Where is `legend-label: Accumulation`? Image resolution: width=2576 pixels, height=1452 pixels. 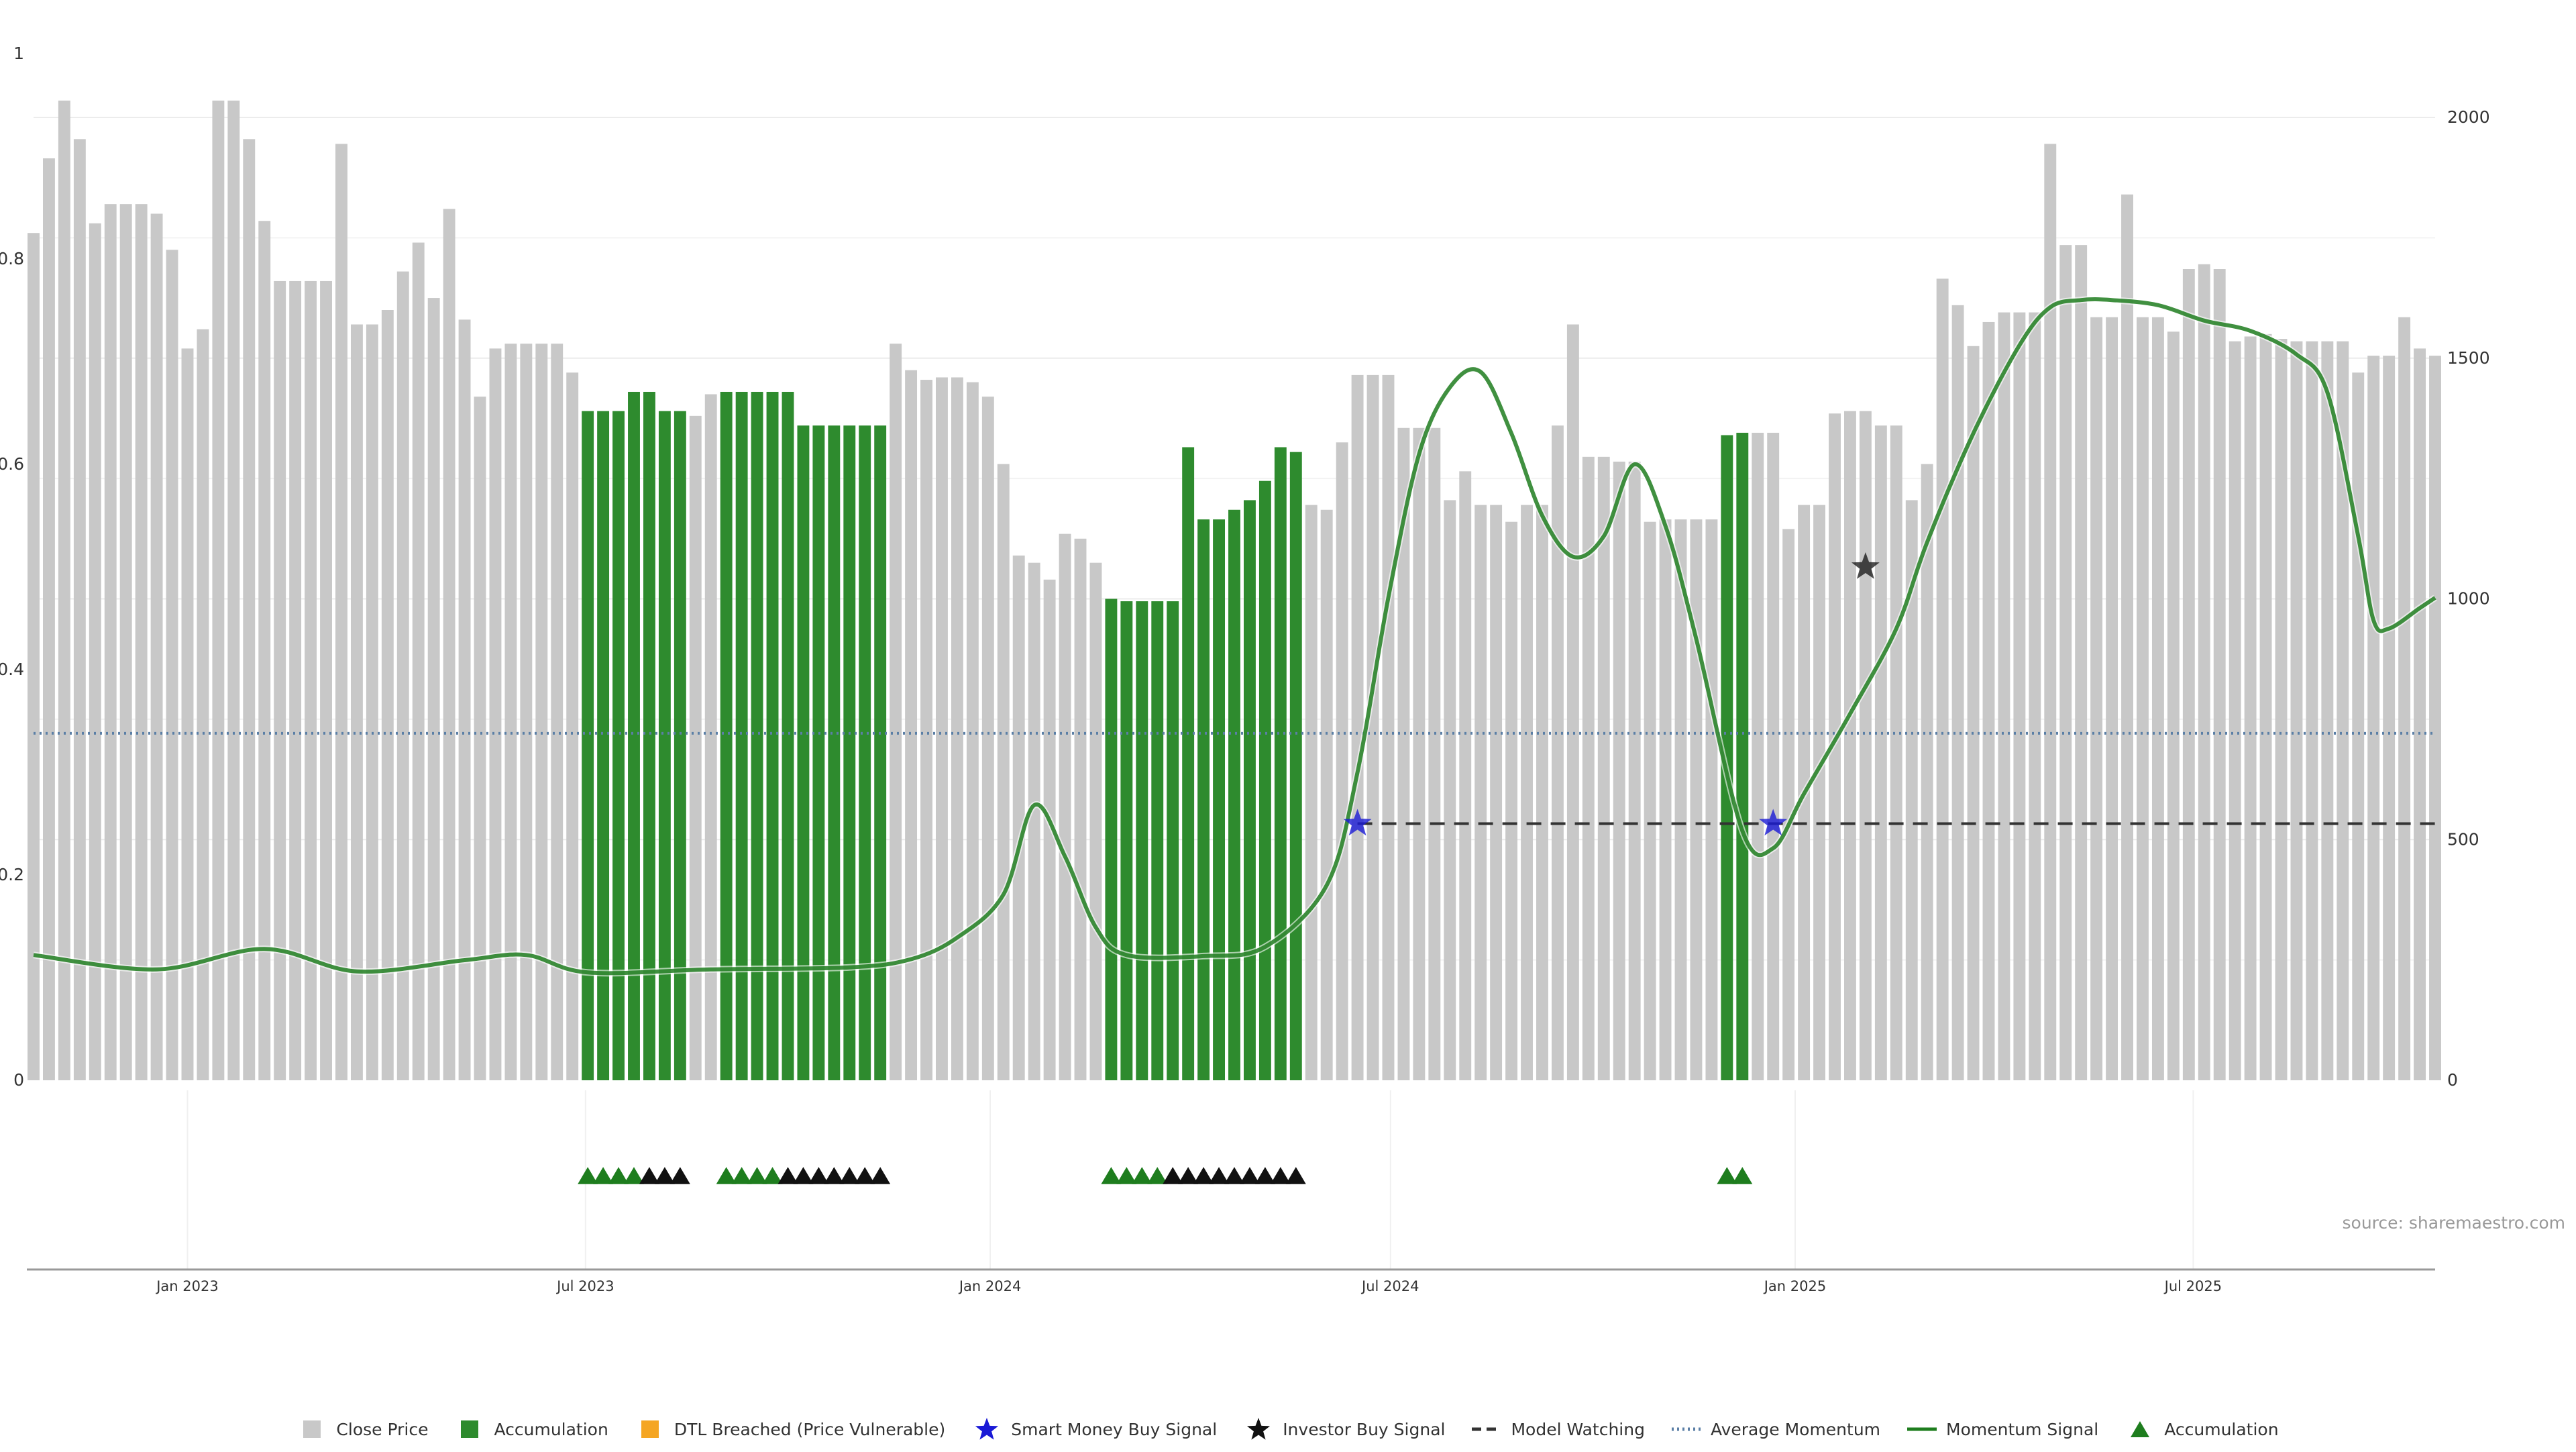 legend-label: Accumulation is located at coordinates (551, 1429).